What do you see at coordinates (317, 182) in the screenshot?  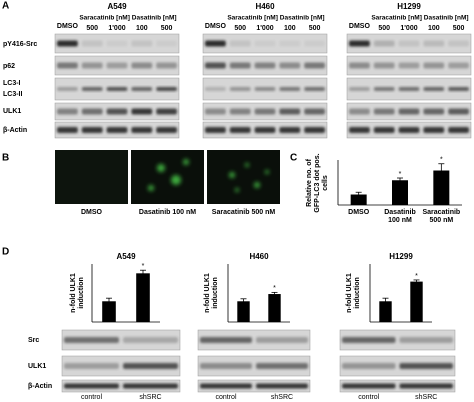 I see `y-axis-label: Relative no. of GFP-LC3 dot pos. cells` at bounding box center [317, 182].